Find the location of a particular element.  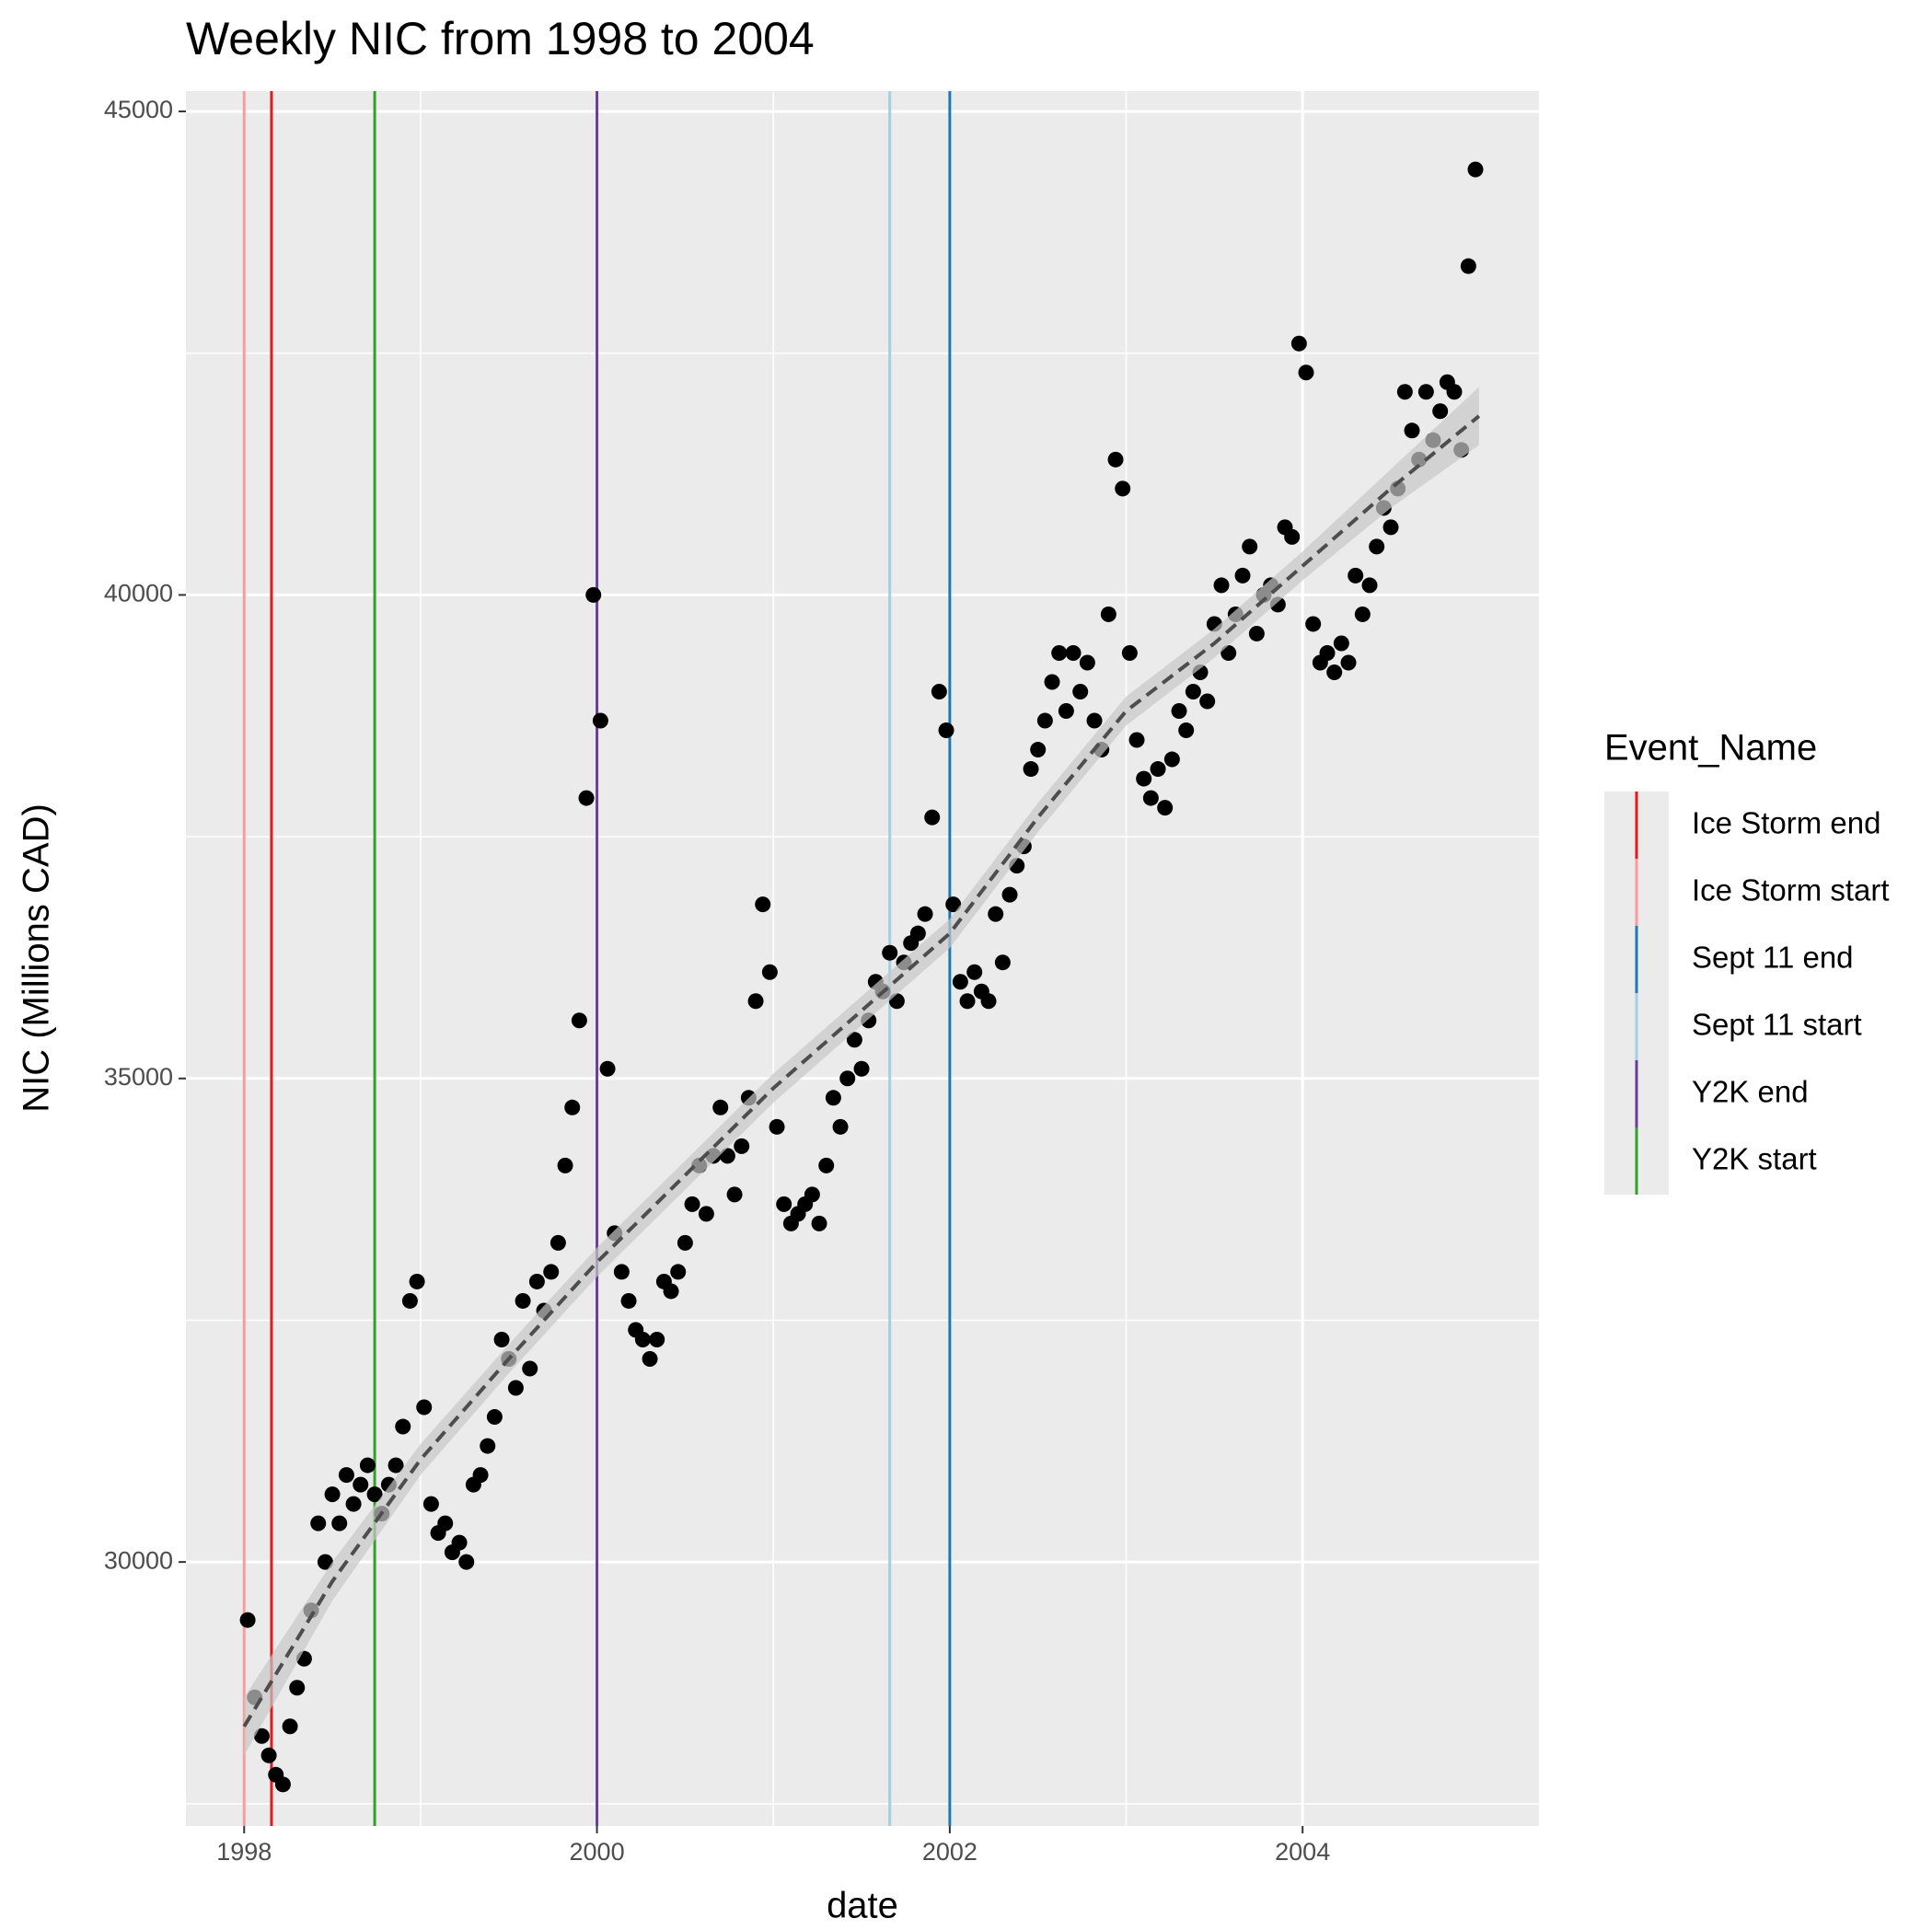

legend-label: Sept 11 end is located at coordinates (1773, 958).